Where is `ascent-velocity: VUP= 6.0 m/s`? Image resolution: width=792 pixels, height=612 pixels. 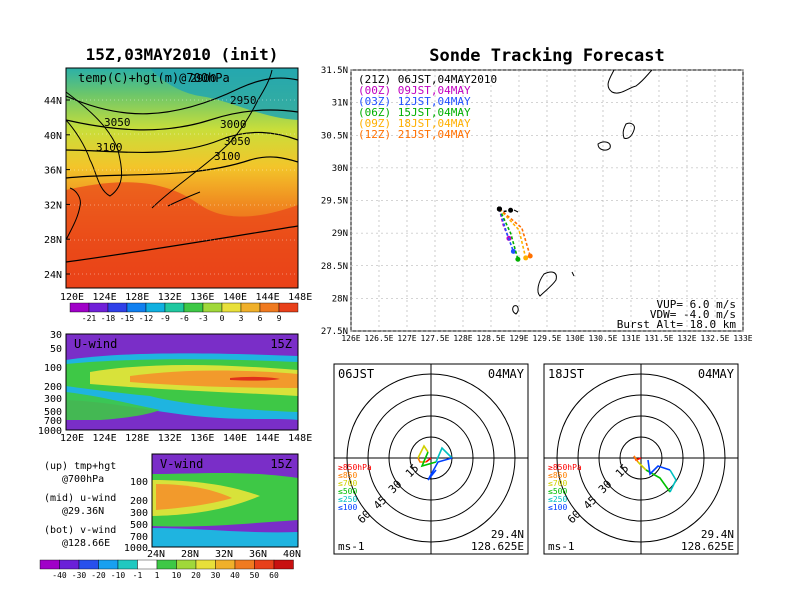 ascent-velocity: VUP= 6.0 m/s is located at coordinates (696, 304).